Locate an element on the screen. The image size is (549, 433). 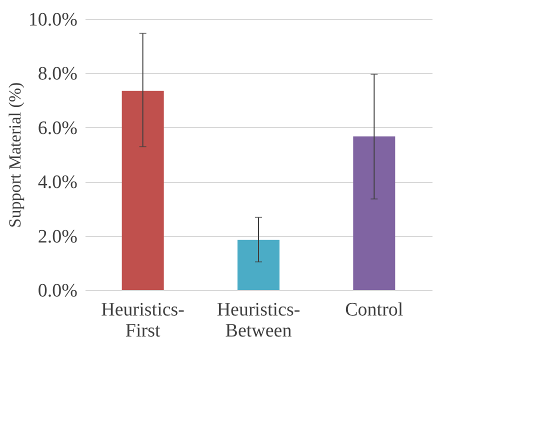
y-tick-label: 2.0% is located at coordinates (58, 237).